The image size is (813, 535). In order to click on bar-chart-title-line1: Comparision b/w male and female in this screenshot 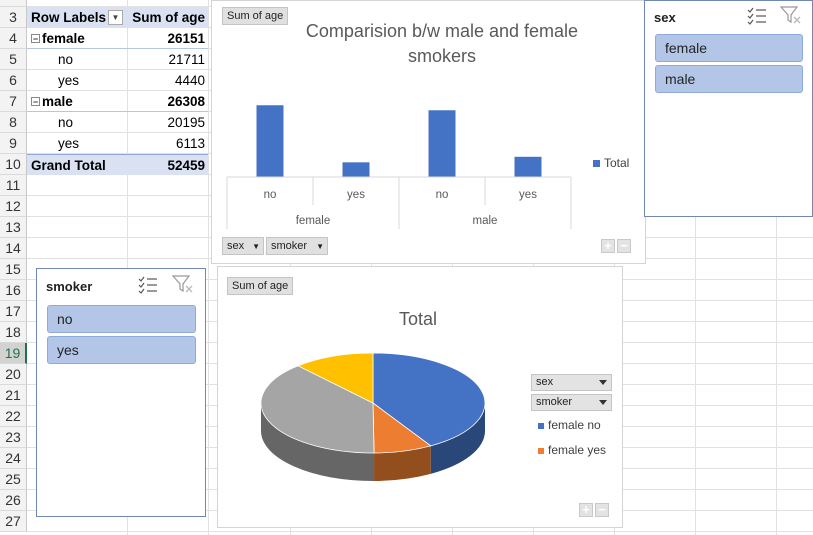, I will do `click(442, 31)`.